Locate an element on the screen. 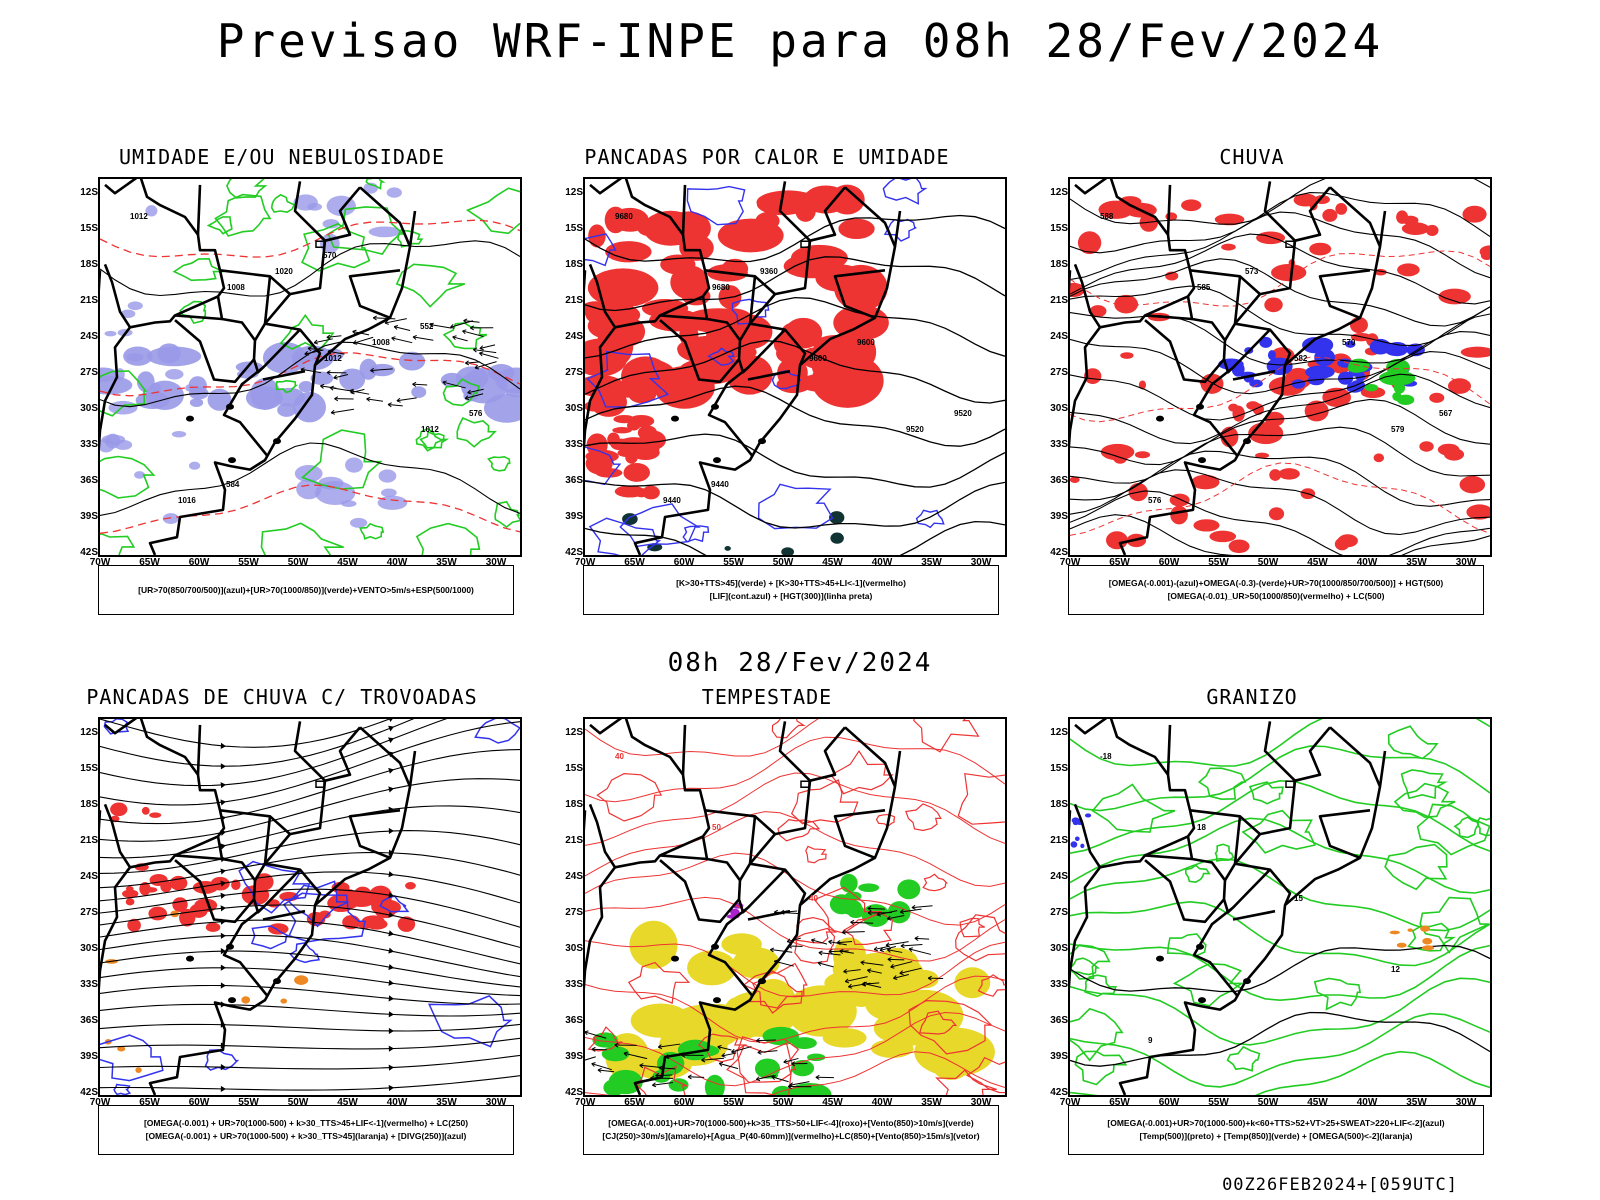 The width and height of the screenshot is (1600, 1200). contour-label: 9680 is located at coordinates (721, 287).